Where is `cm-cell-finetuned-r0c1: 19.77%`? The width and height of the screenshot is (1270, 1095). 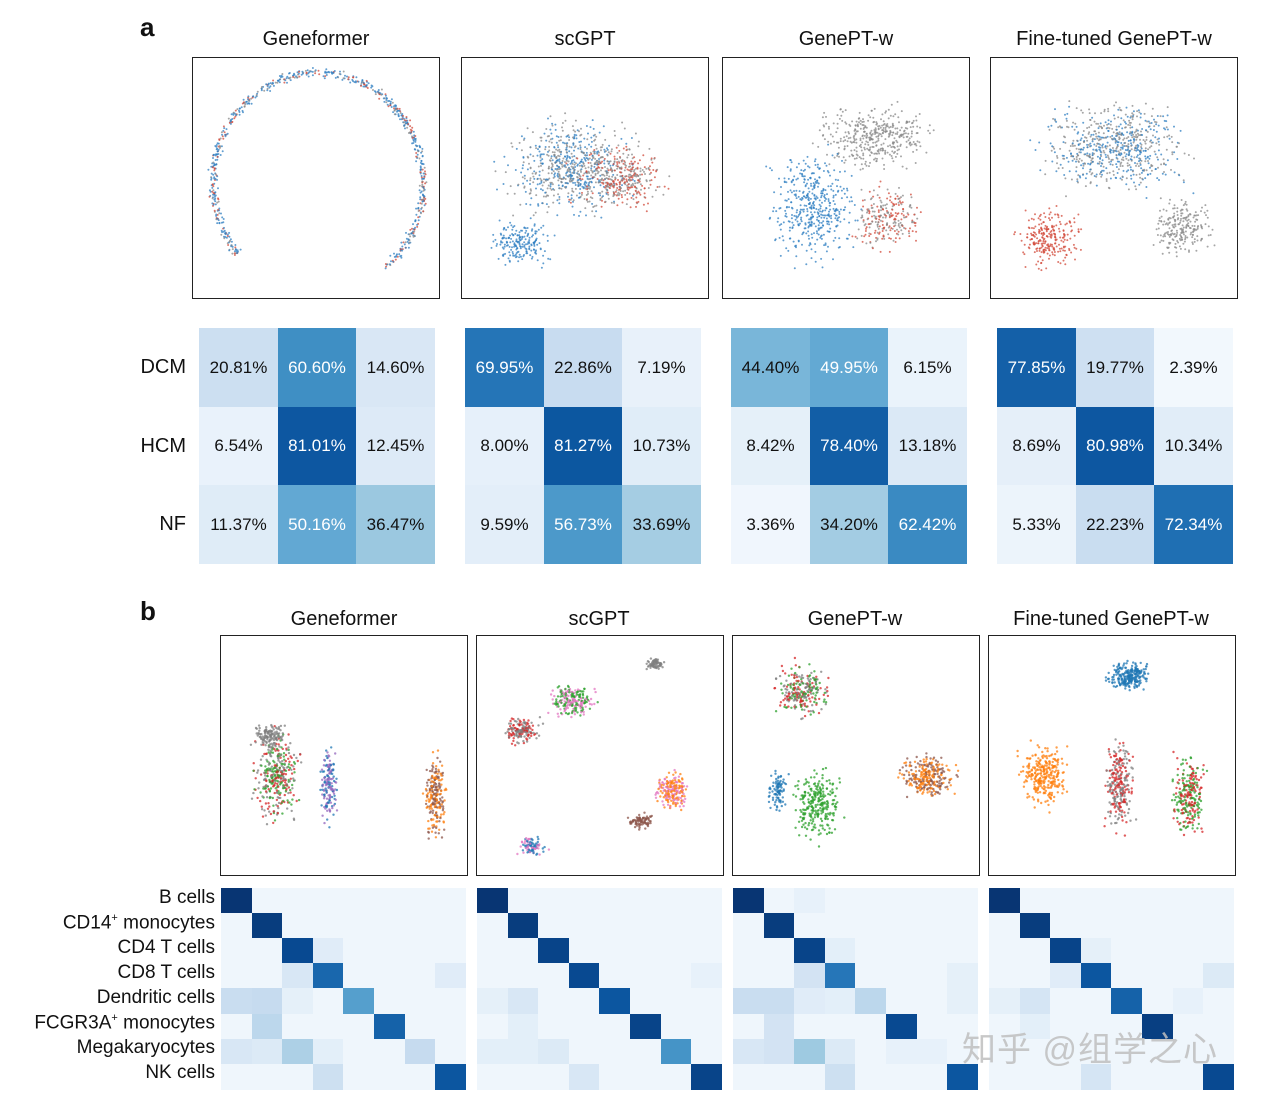 cm-cell-finetuned-r0c1: 19.77% is located at coordinates (1115, 367).